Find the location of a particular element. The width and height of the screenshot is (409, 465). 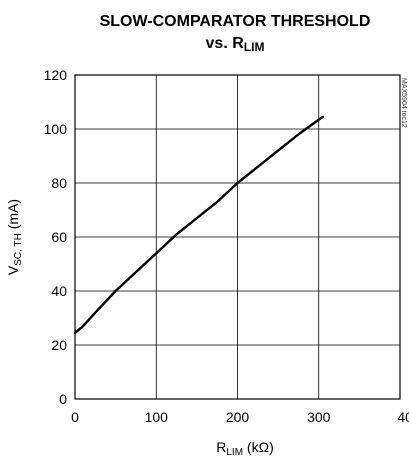

x-tick-label: 200 is located at coordinates (238, 417).